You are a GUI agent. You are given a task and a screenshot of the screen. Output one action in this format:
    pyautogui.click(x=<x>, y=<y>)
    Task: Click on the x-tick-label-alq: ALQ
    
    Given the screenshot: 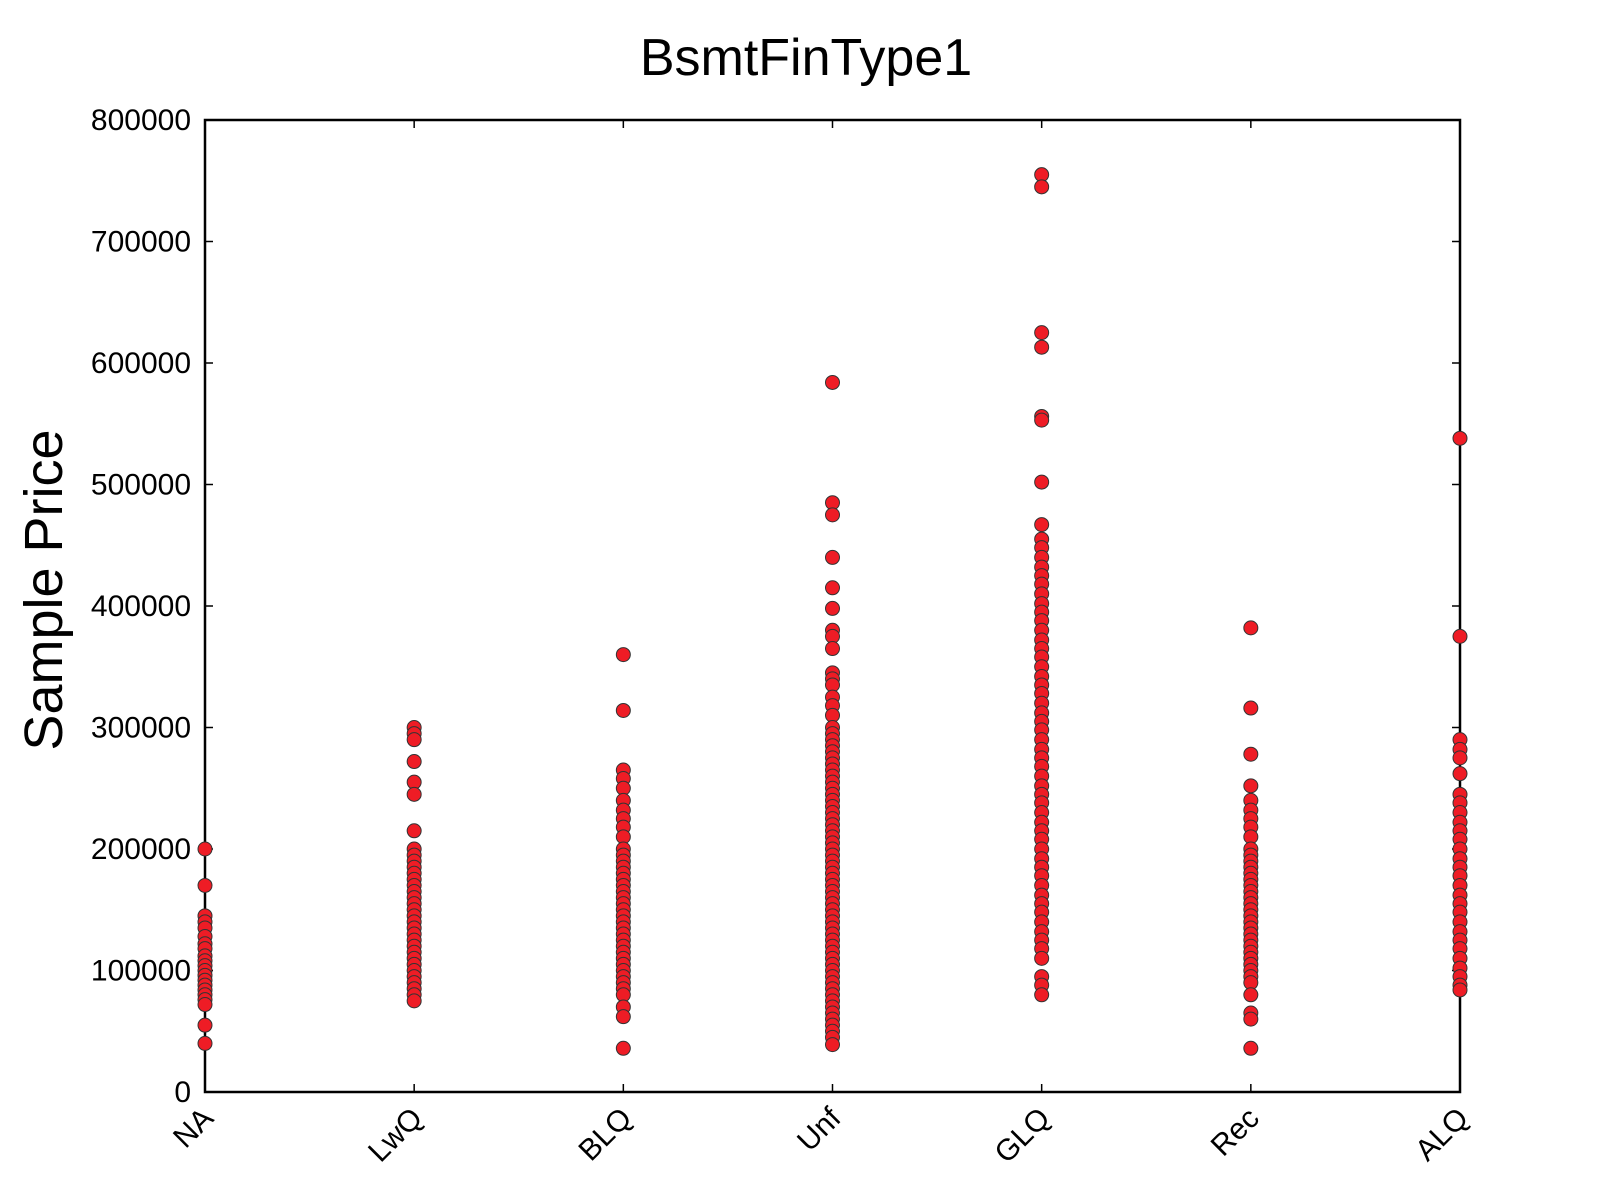 What is the action you would take?
    pyautogui.click(x=1442, y=1135)
    